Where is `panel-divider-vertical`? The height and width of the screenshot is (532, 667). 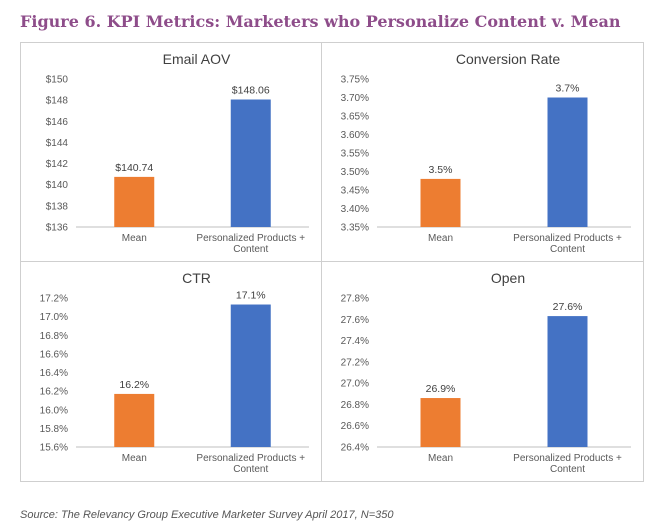 panel-divider-vertical is located at coordinates (321, 262).